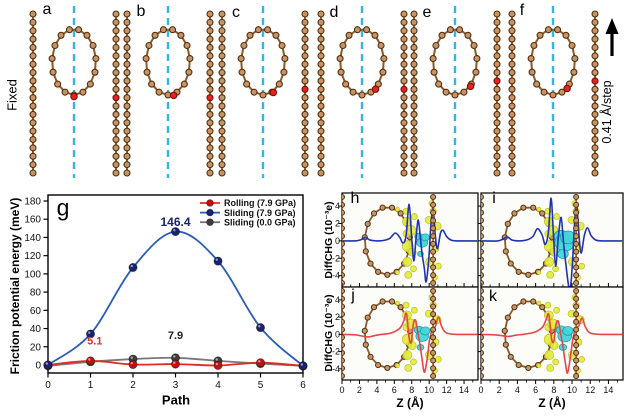  I want to click on g-x-axis-label: Path, so click(176, 400).